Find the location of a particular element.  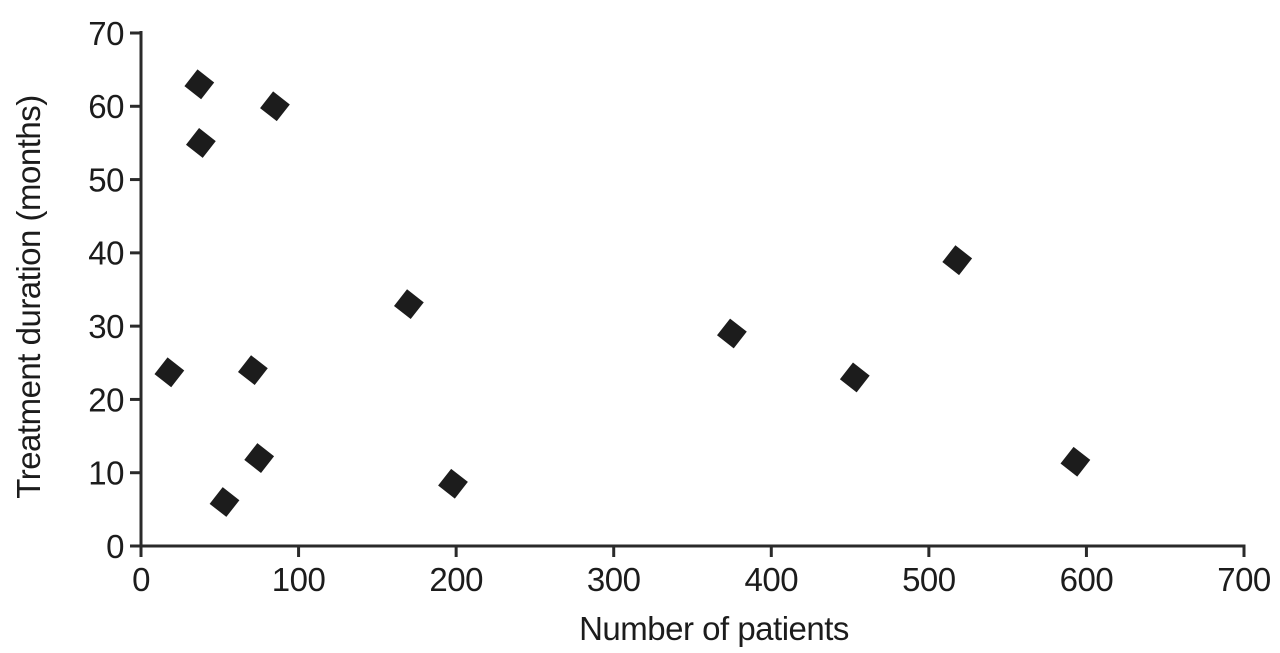

x-tick-label: 100 is located at coordinates (299, 579).